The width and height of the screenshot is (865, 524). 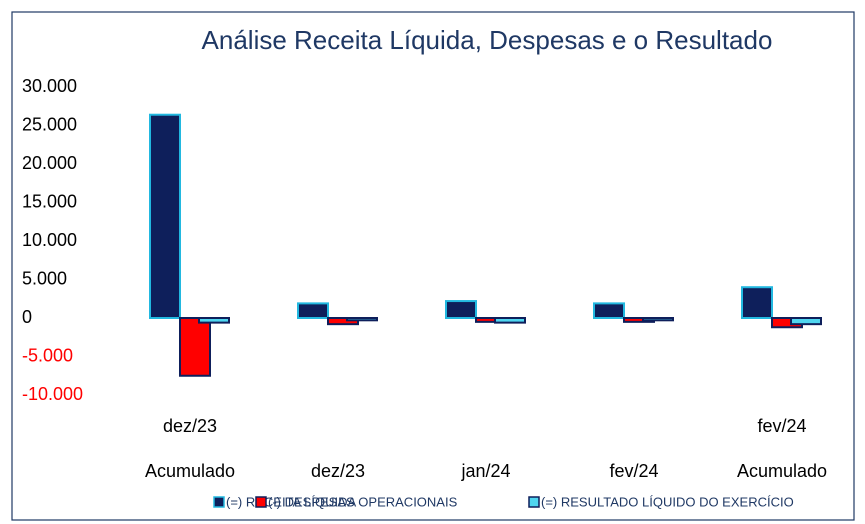 What do you see at coordinates (485, 471) in the screenshot?
I see `x-tick-label: jan/24` at bounding box center [485, 471].